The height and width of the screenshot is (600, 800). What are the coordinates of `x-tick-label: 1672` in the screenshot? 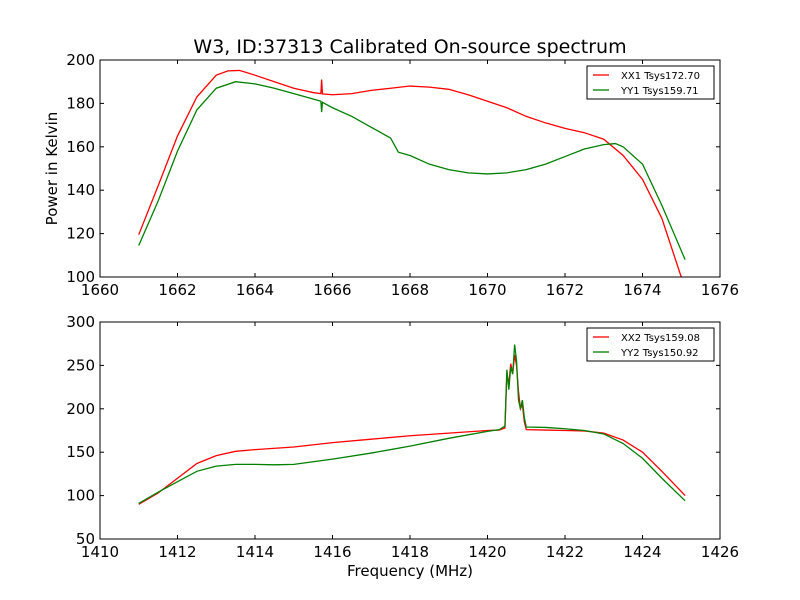 It's located at (565, 290).